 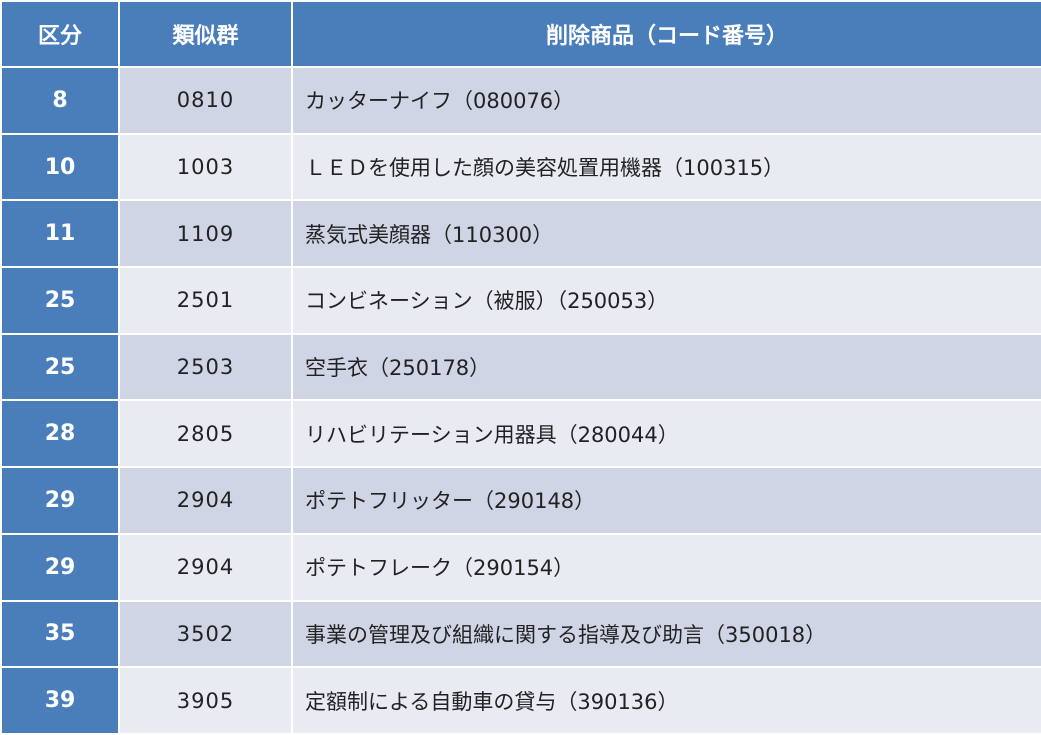 What do you see at coordinates (205, 34) in the screenshot?
I see `header-ruiji: 類似群` at bounding box center [205, 34].